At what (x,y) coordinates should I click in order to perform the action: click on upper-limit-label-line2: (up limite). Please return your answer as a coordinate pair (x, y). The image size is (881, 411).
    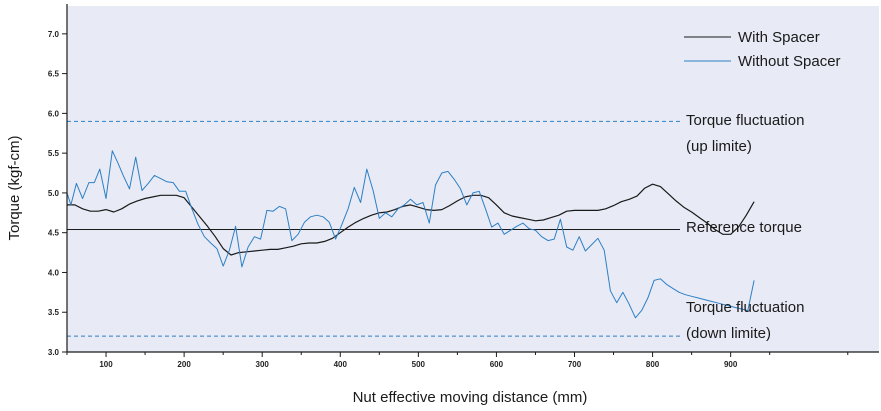
    Looking at the image, I should click on (719, 146).